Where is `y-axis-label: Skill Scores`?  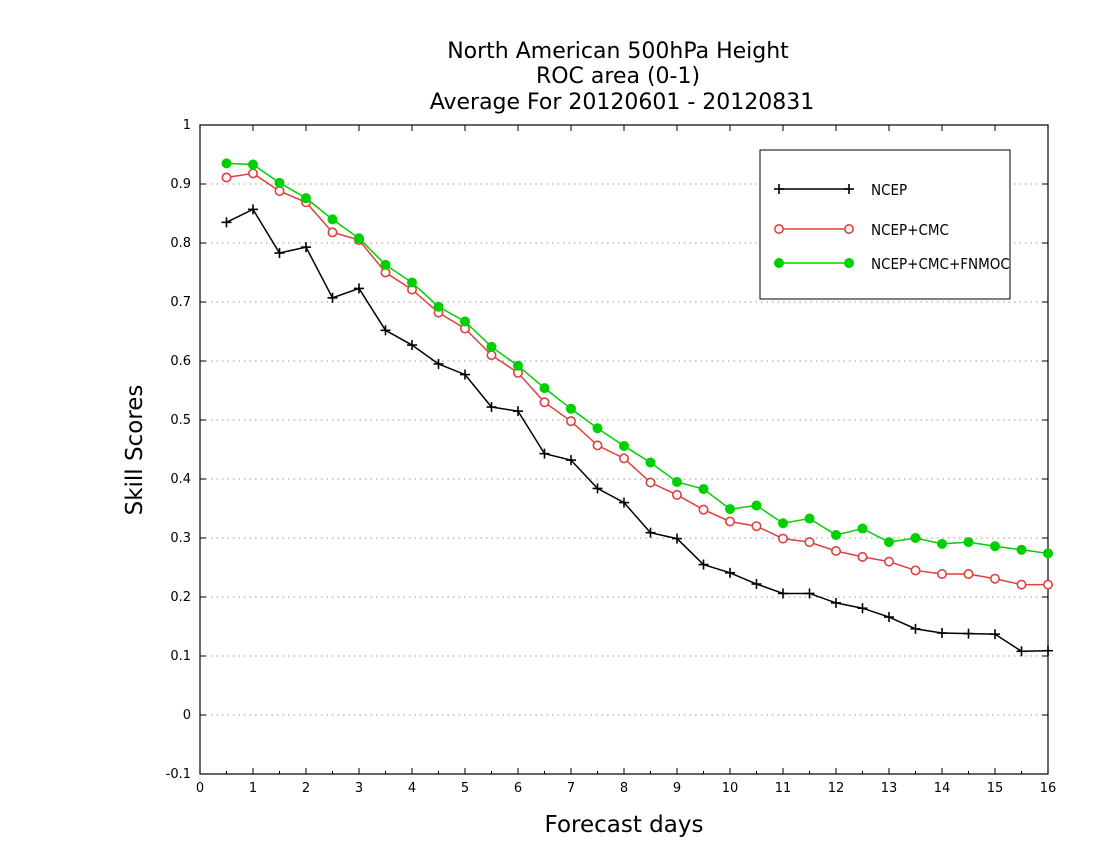
y-axis-label: Skill Scores is located at coordinates (135, 450).